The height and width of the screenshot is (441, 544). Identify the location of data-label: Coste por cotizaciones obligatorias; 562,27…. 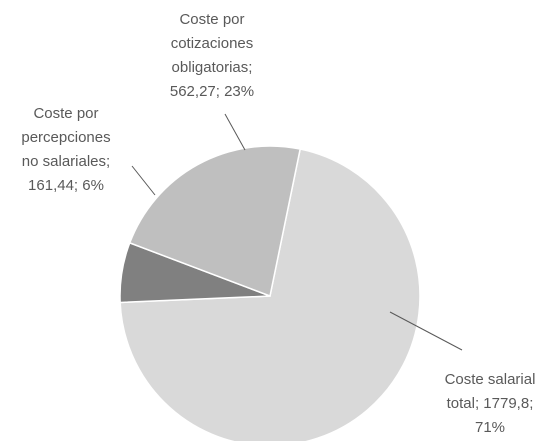
(212, 55).